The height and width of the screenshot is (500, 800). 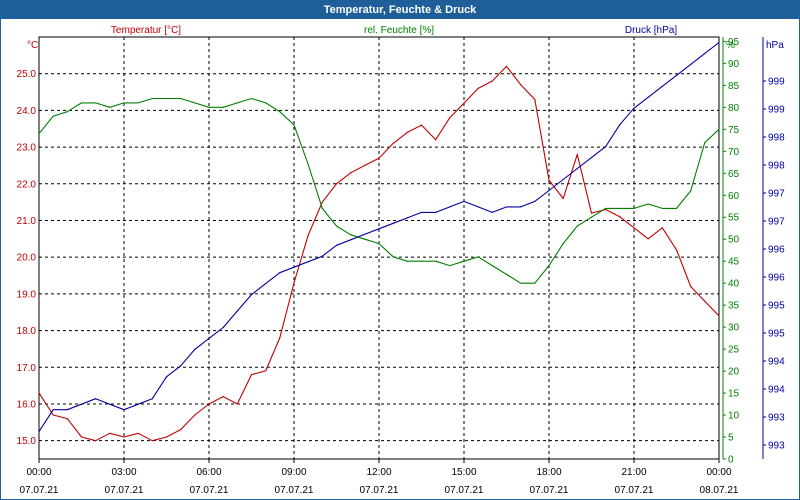 What do you see at coordinates (208, 472) in the screenshot?
I see `x-tick-time: 06:00` at bounding box center [208, 472].